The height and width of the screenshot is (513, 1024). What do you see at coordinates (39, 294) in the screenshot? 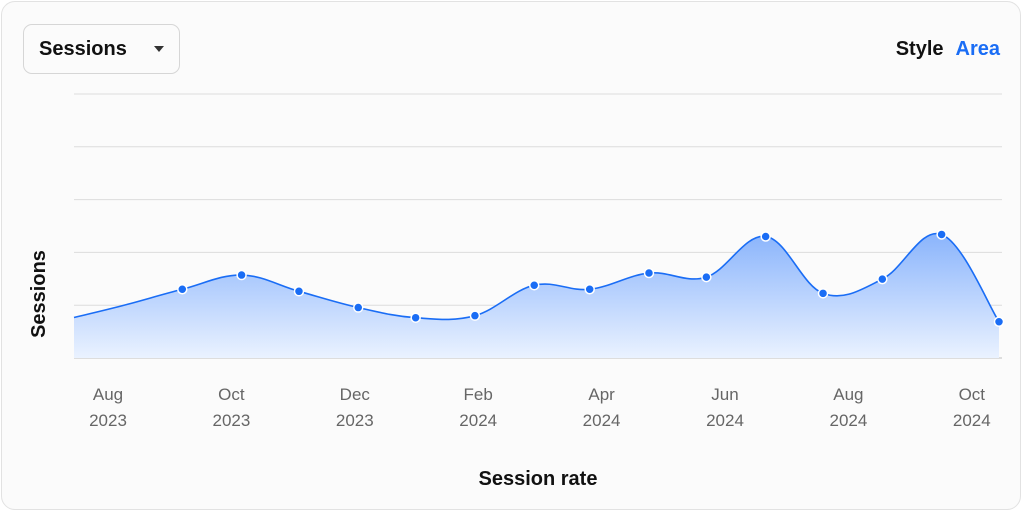
I see `y-axis-title: Sessions` at bounding box center [39, 294].